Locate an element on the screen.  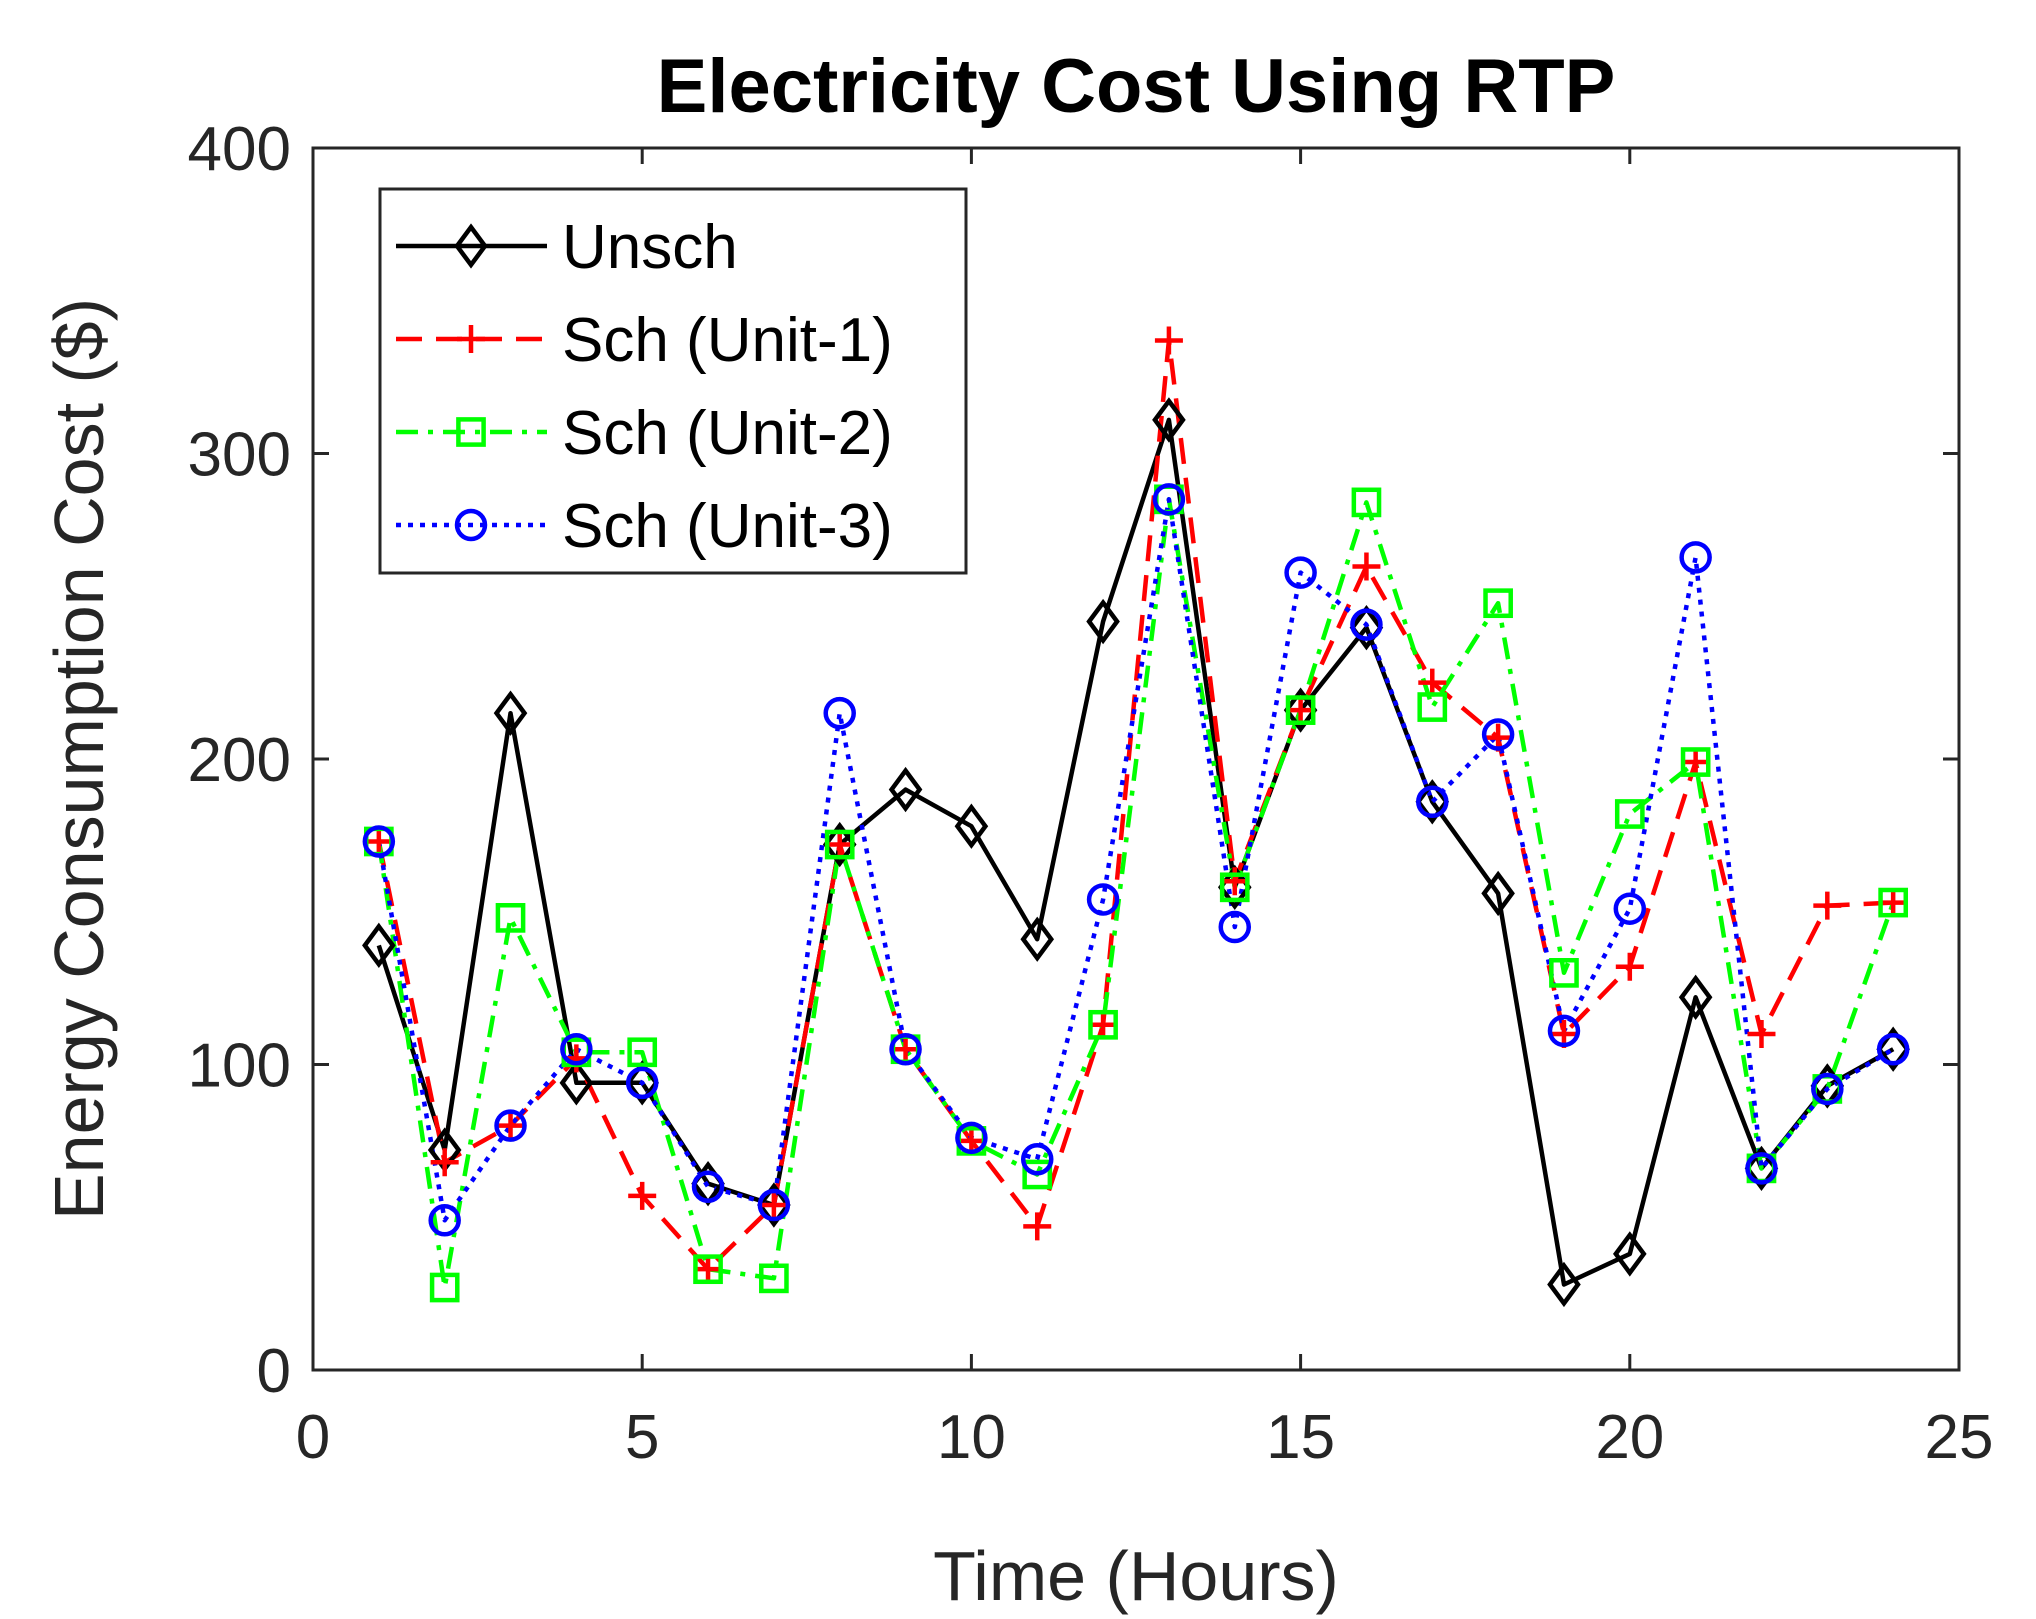
y-tick-label: 100 is located at coordinates (239, 1066).